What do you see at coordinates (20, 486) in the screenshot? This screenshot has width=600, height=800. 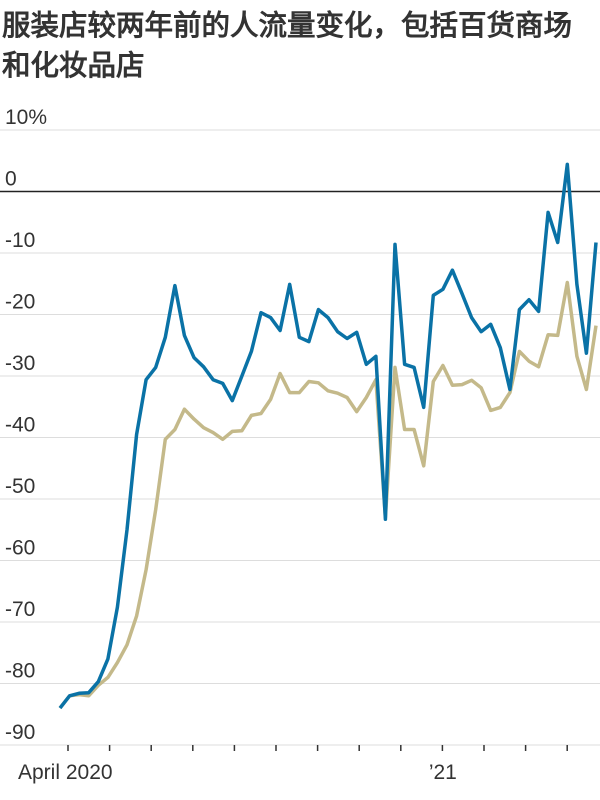 I see `y-tick-label: -50` at bounding box center [20, 486].